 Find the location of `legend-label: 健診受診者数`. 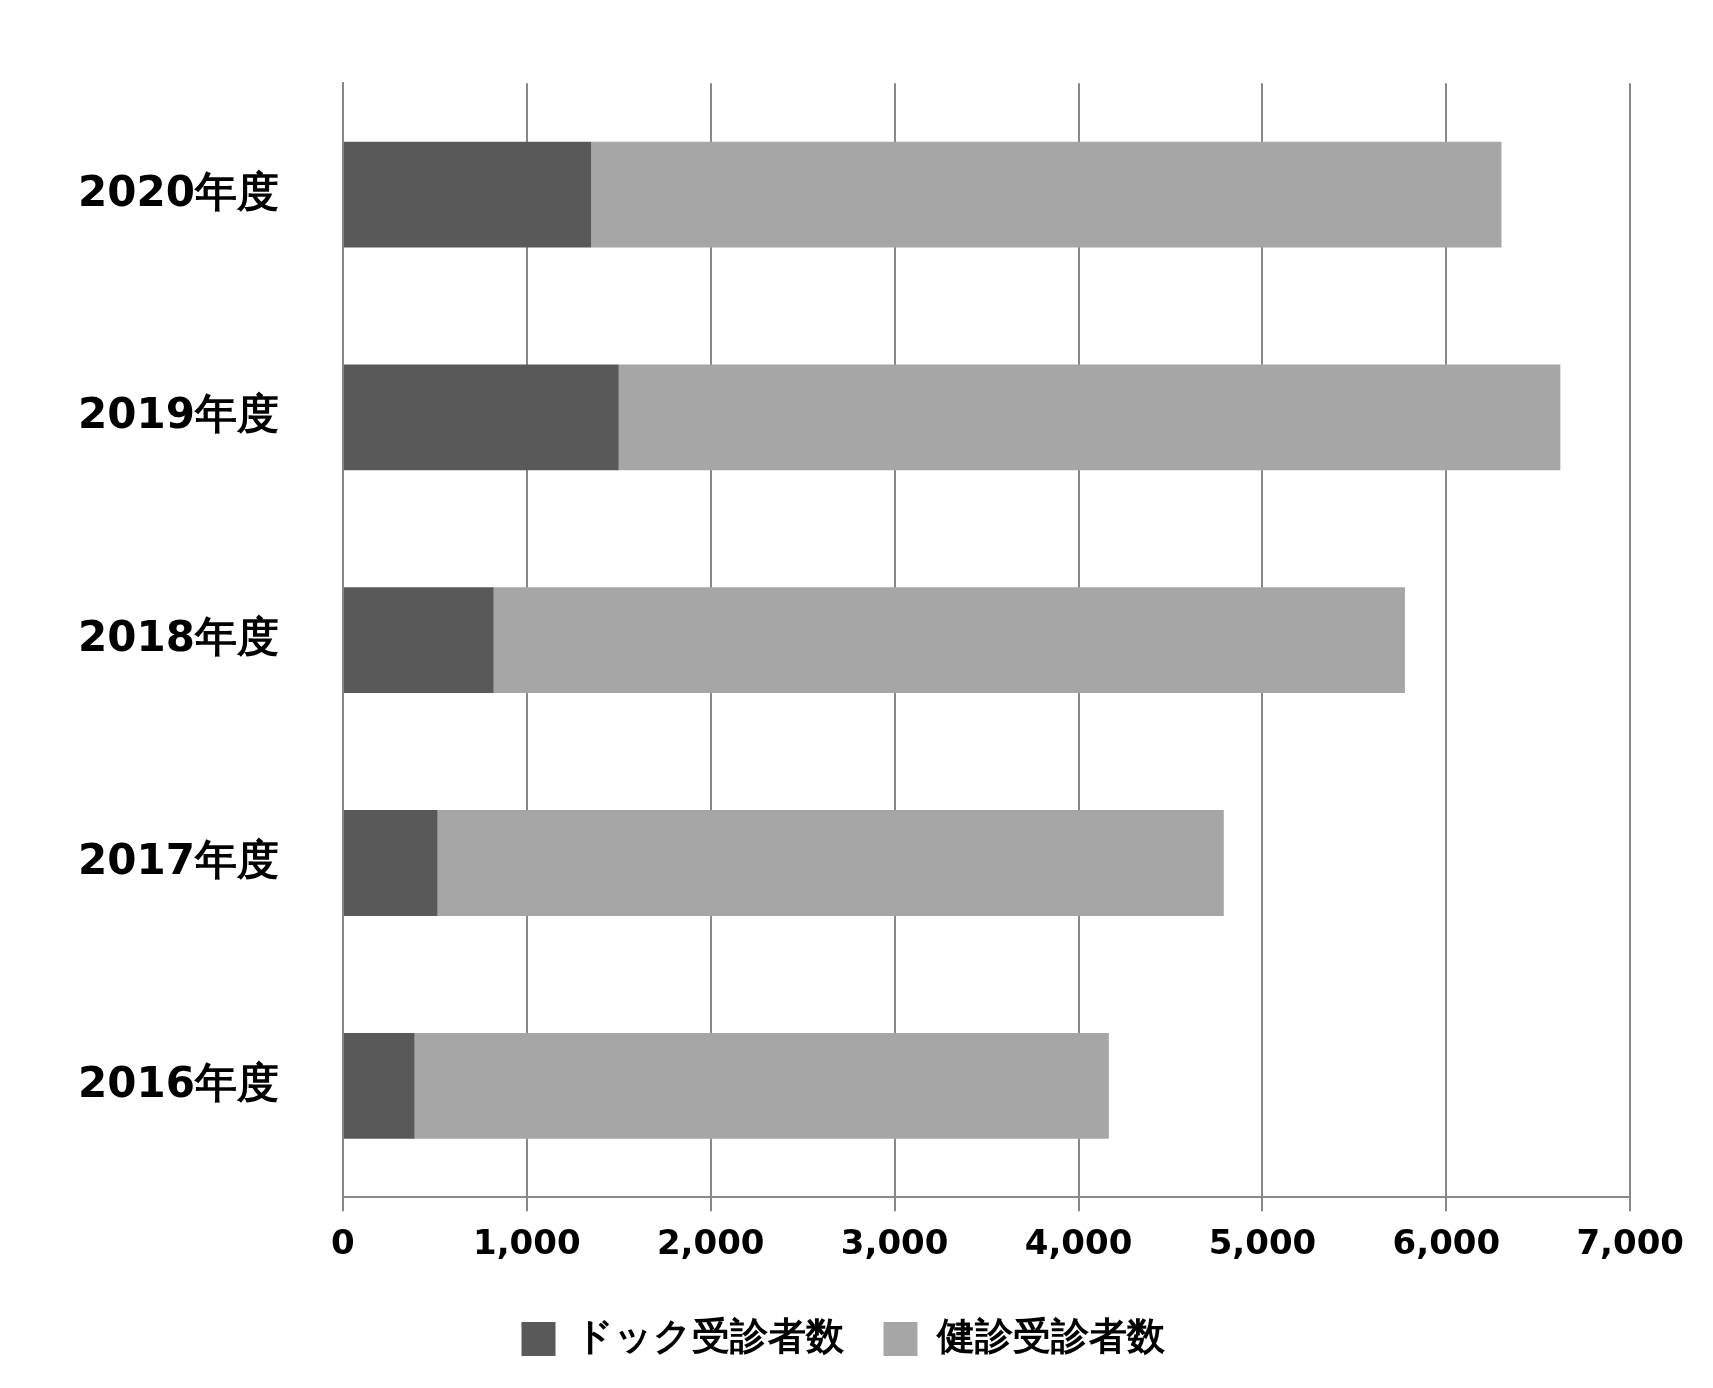

legend-label: 健診受診者数 is located at coordinates (1050, 1335).